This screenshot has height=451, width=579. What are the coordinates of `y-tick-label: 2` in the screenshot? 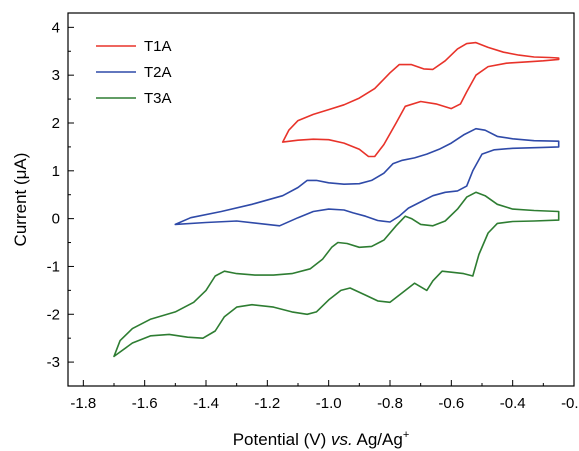 It's located at (56, 123).